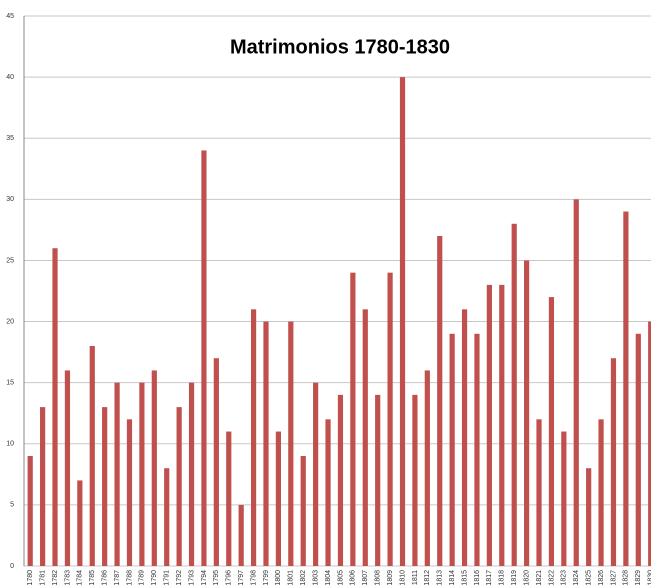  What do you see at coordinates (10, 77) in the screenshot?
I see `y-tick-label: 40` at bounding box center [10, 77].